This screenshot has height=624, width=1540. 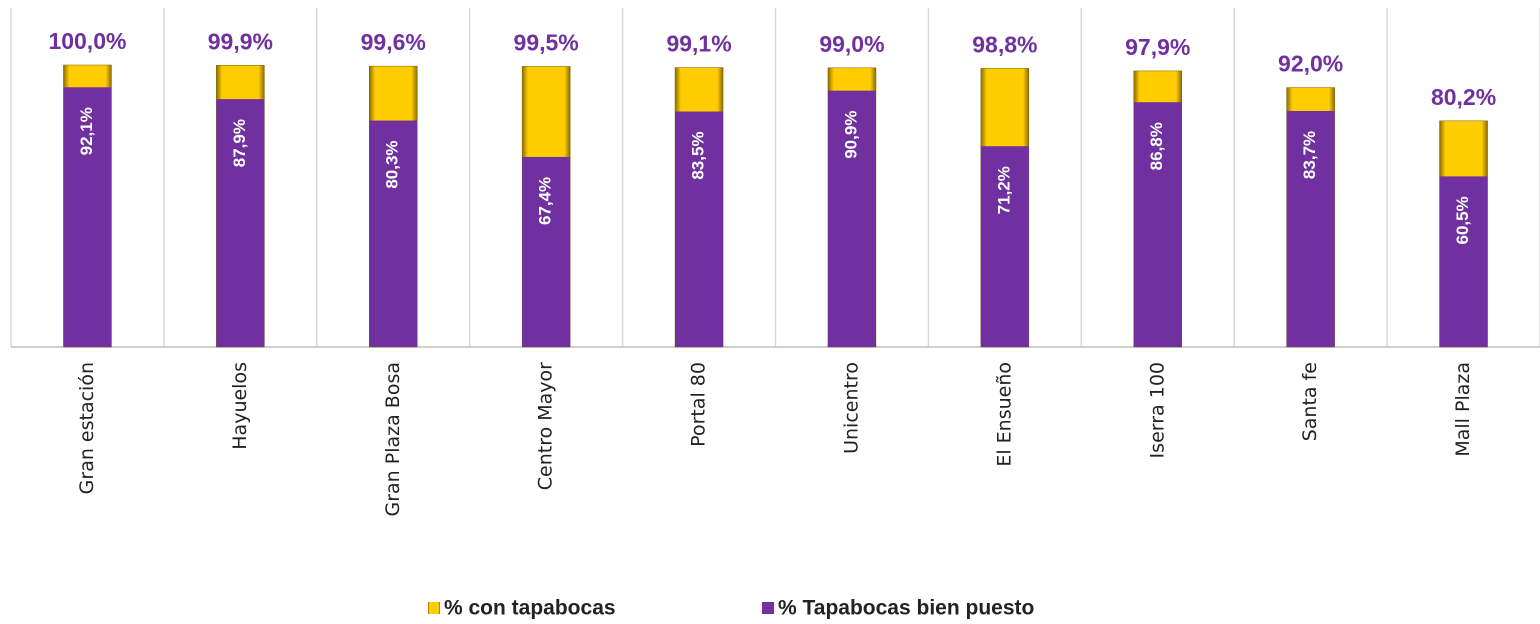 I want to click on x-tick-label: Gran estación, so click(x=87, y=428).